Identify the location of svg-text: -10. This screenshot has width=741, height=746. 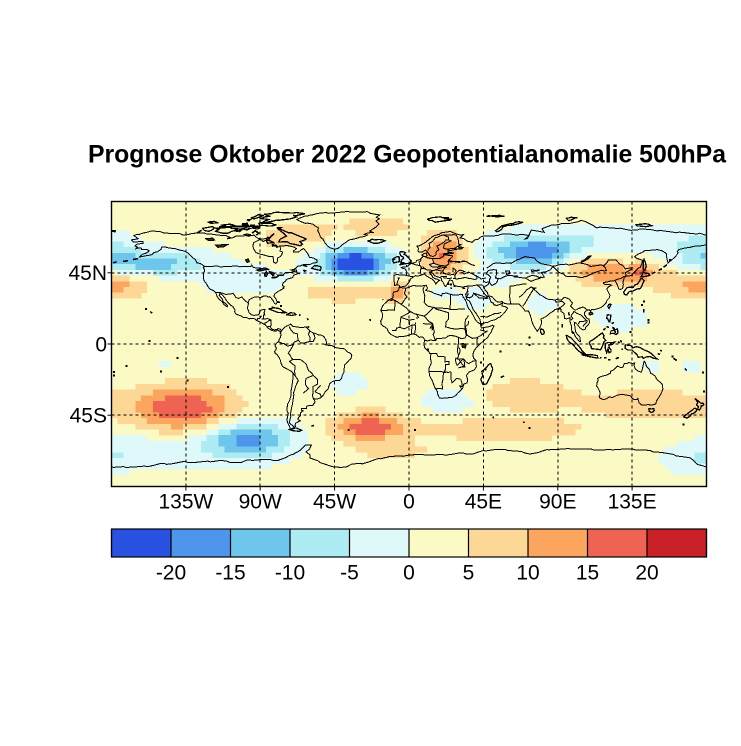
(290, 573).